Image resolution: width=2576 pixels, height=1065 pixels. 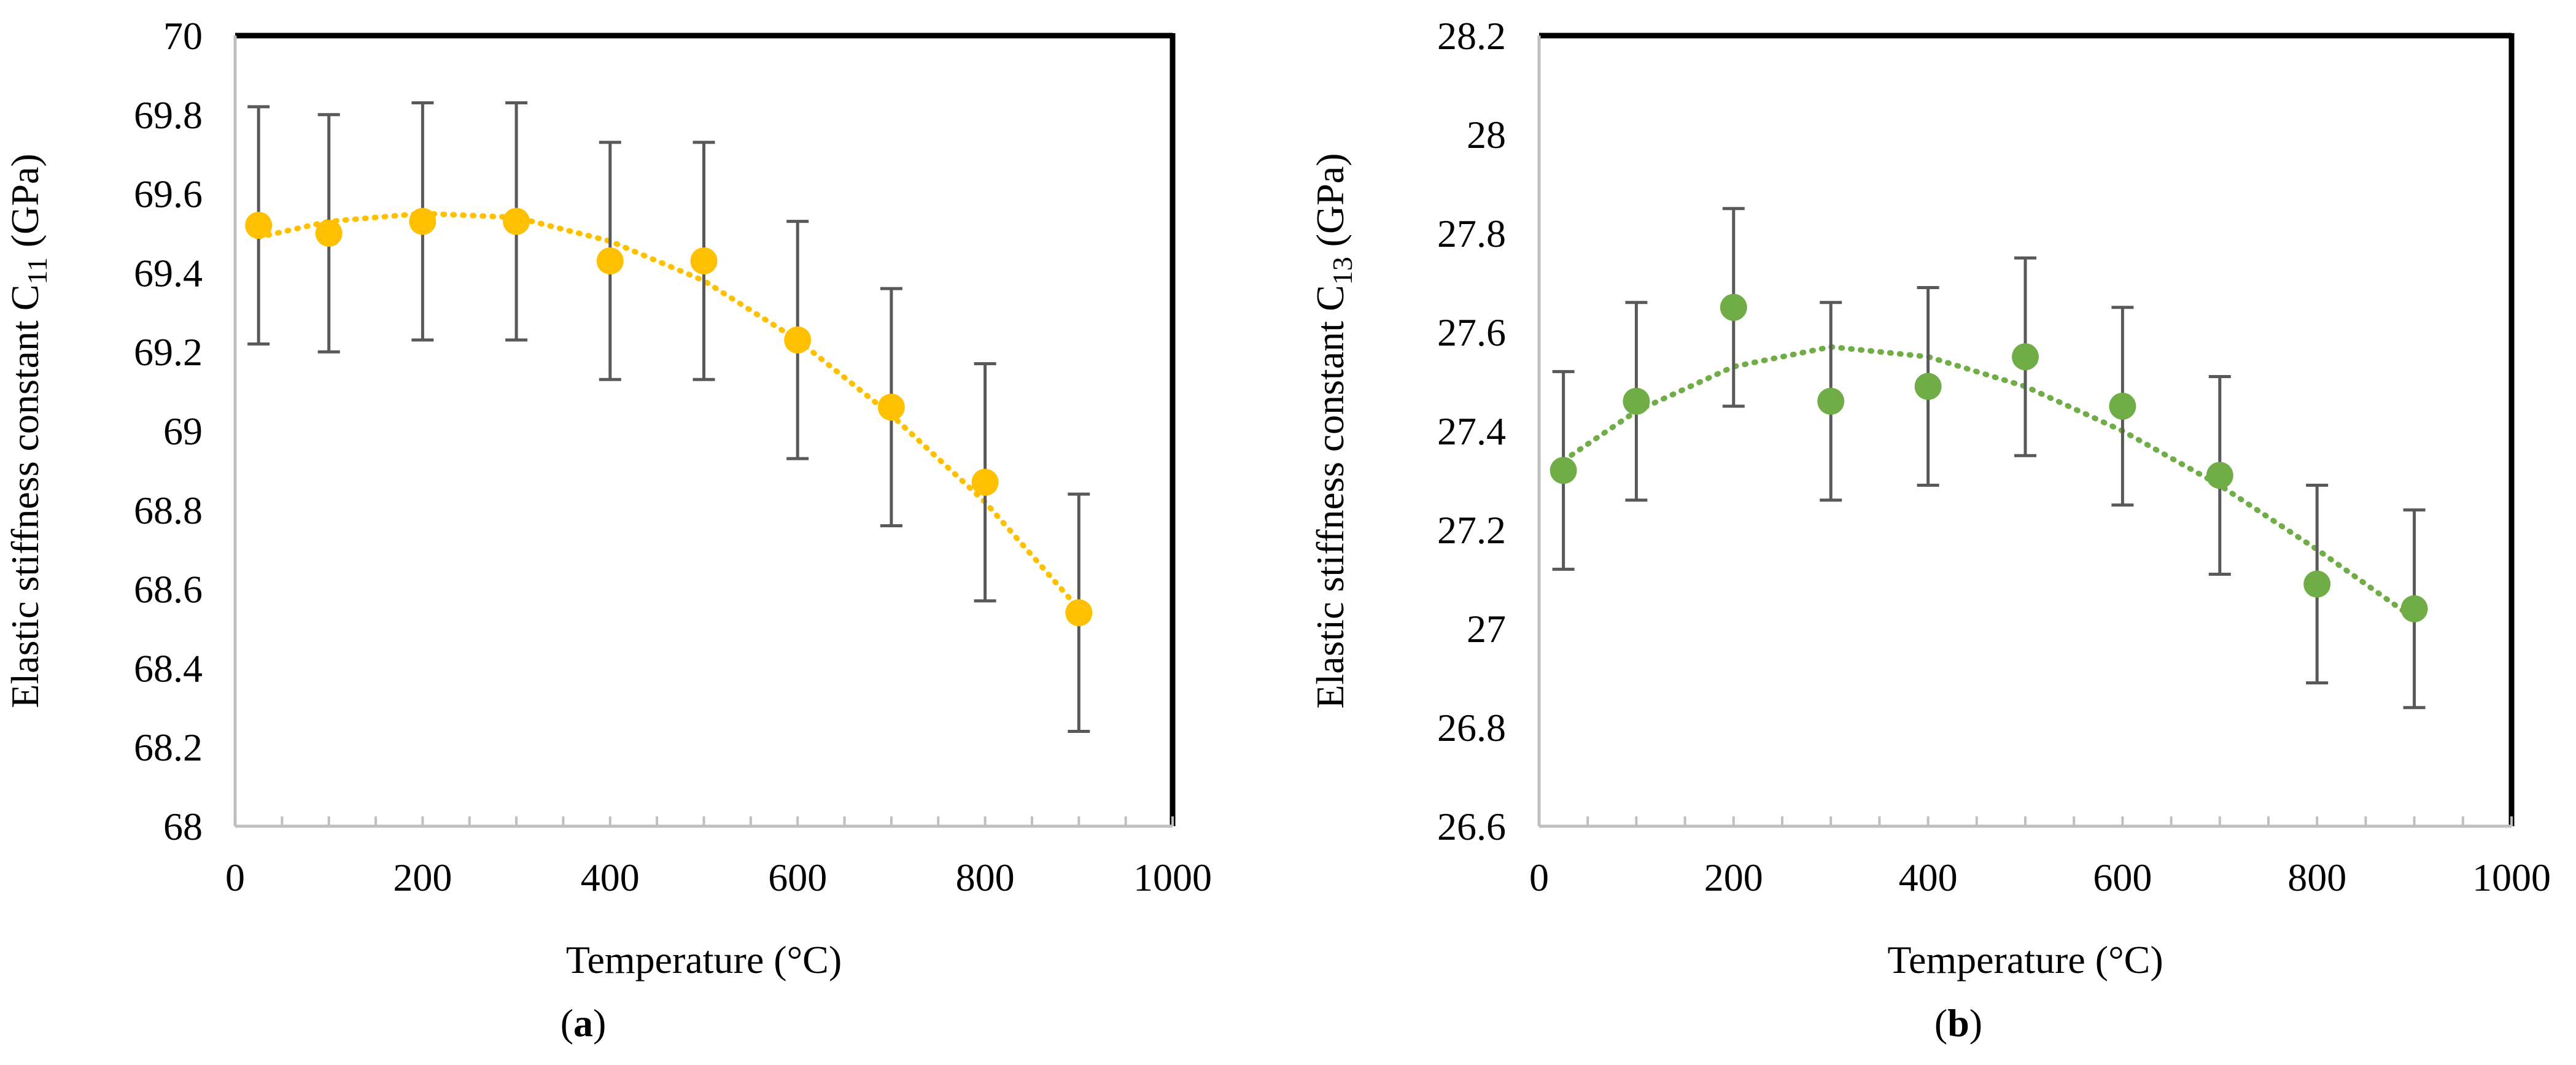 I want to click on plot-b-trendline, so click(x=1989, y=483).